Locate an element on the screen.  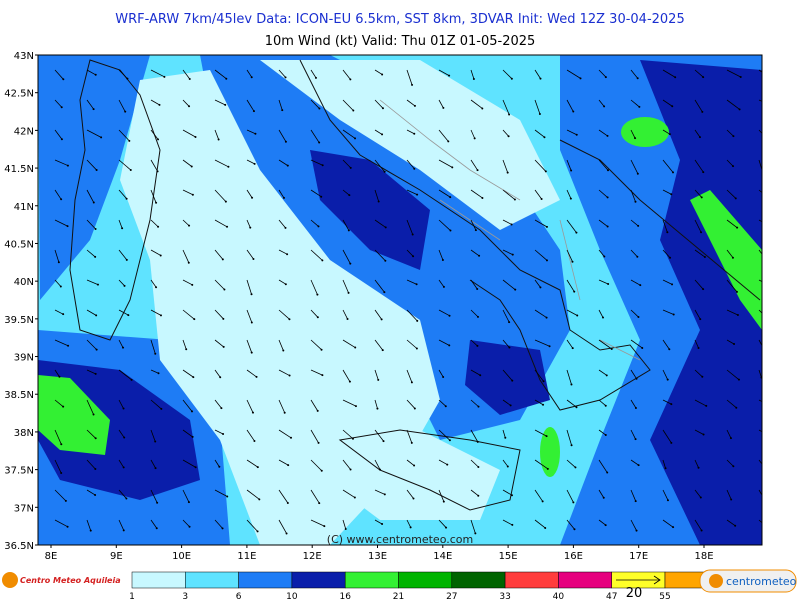
lon-label: 17E is located at coordinates (638, 556).